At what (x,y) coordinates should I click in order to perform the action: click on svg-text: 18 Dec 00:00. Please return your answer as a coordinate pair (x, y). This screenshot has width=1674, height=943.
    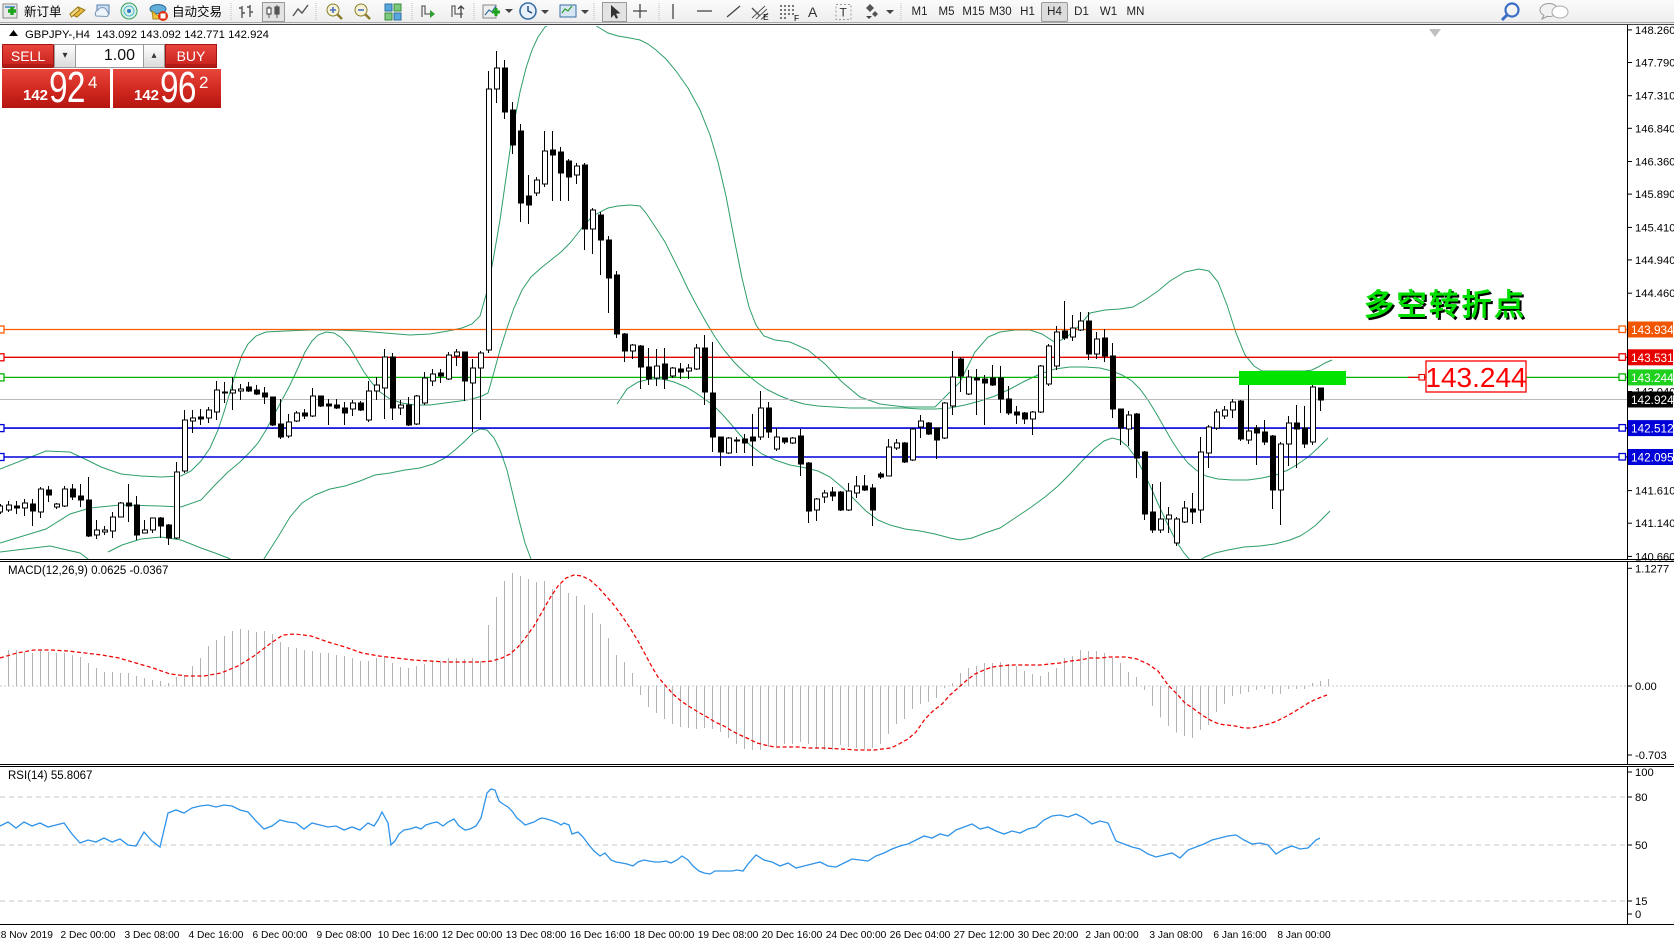
    Looking at the image, I should click on (664, 935).